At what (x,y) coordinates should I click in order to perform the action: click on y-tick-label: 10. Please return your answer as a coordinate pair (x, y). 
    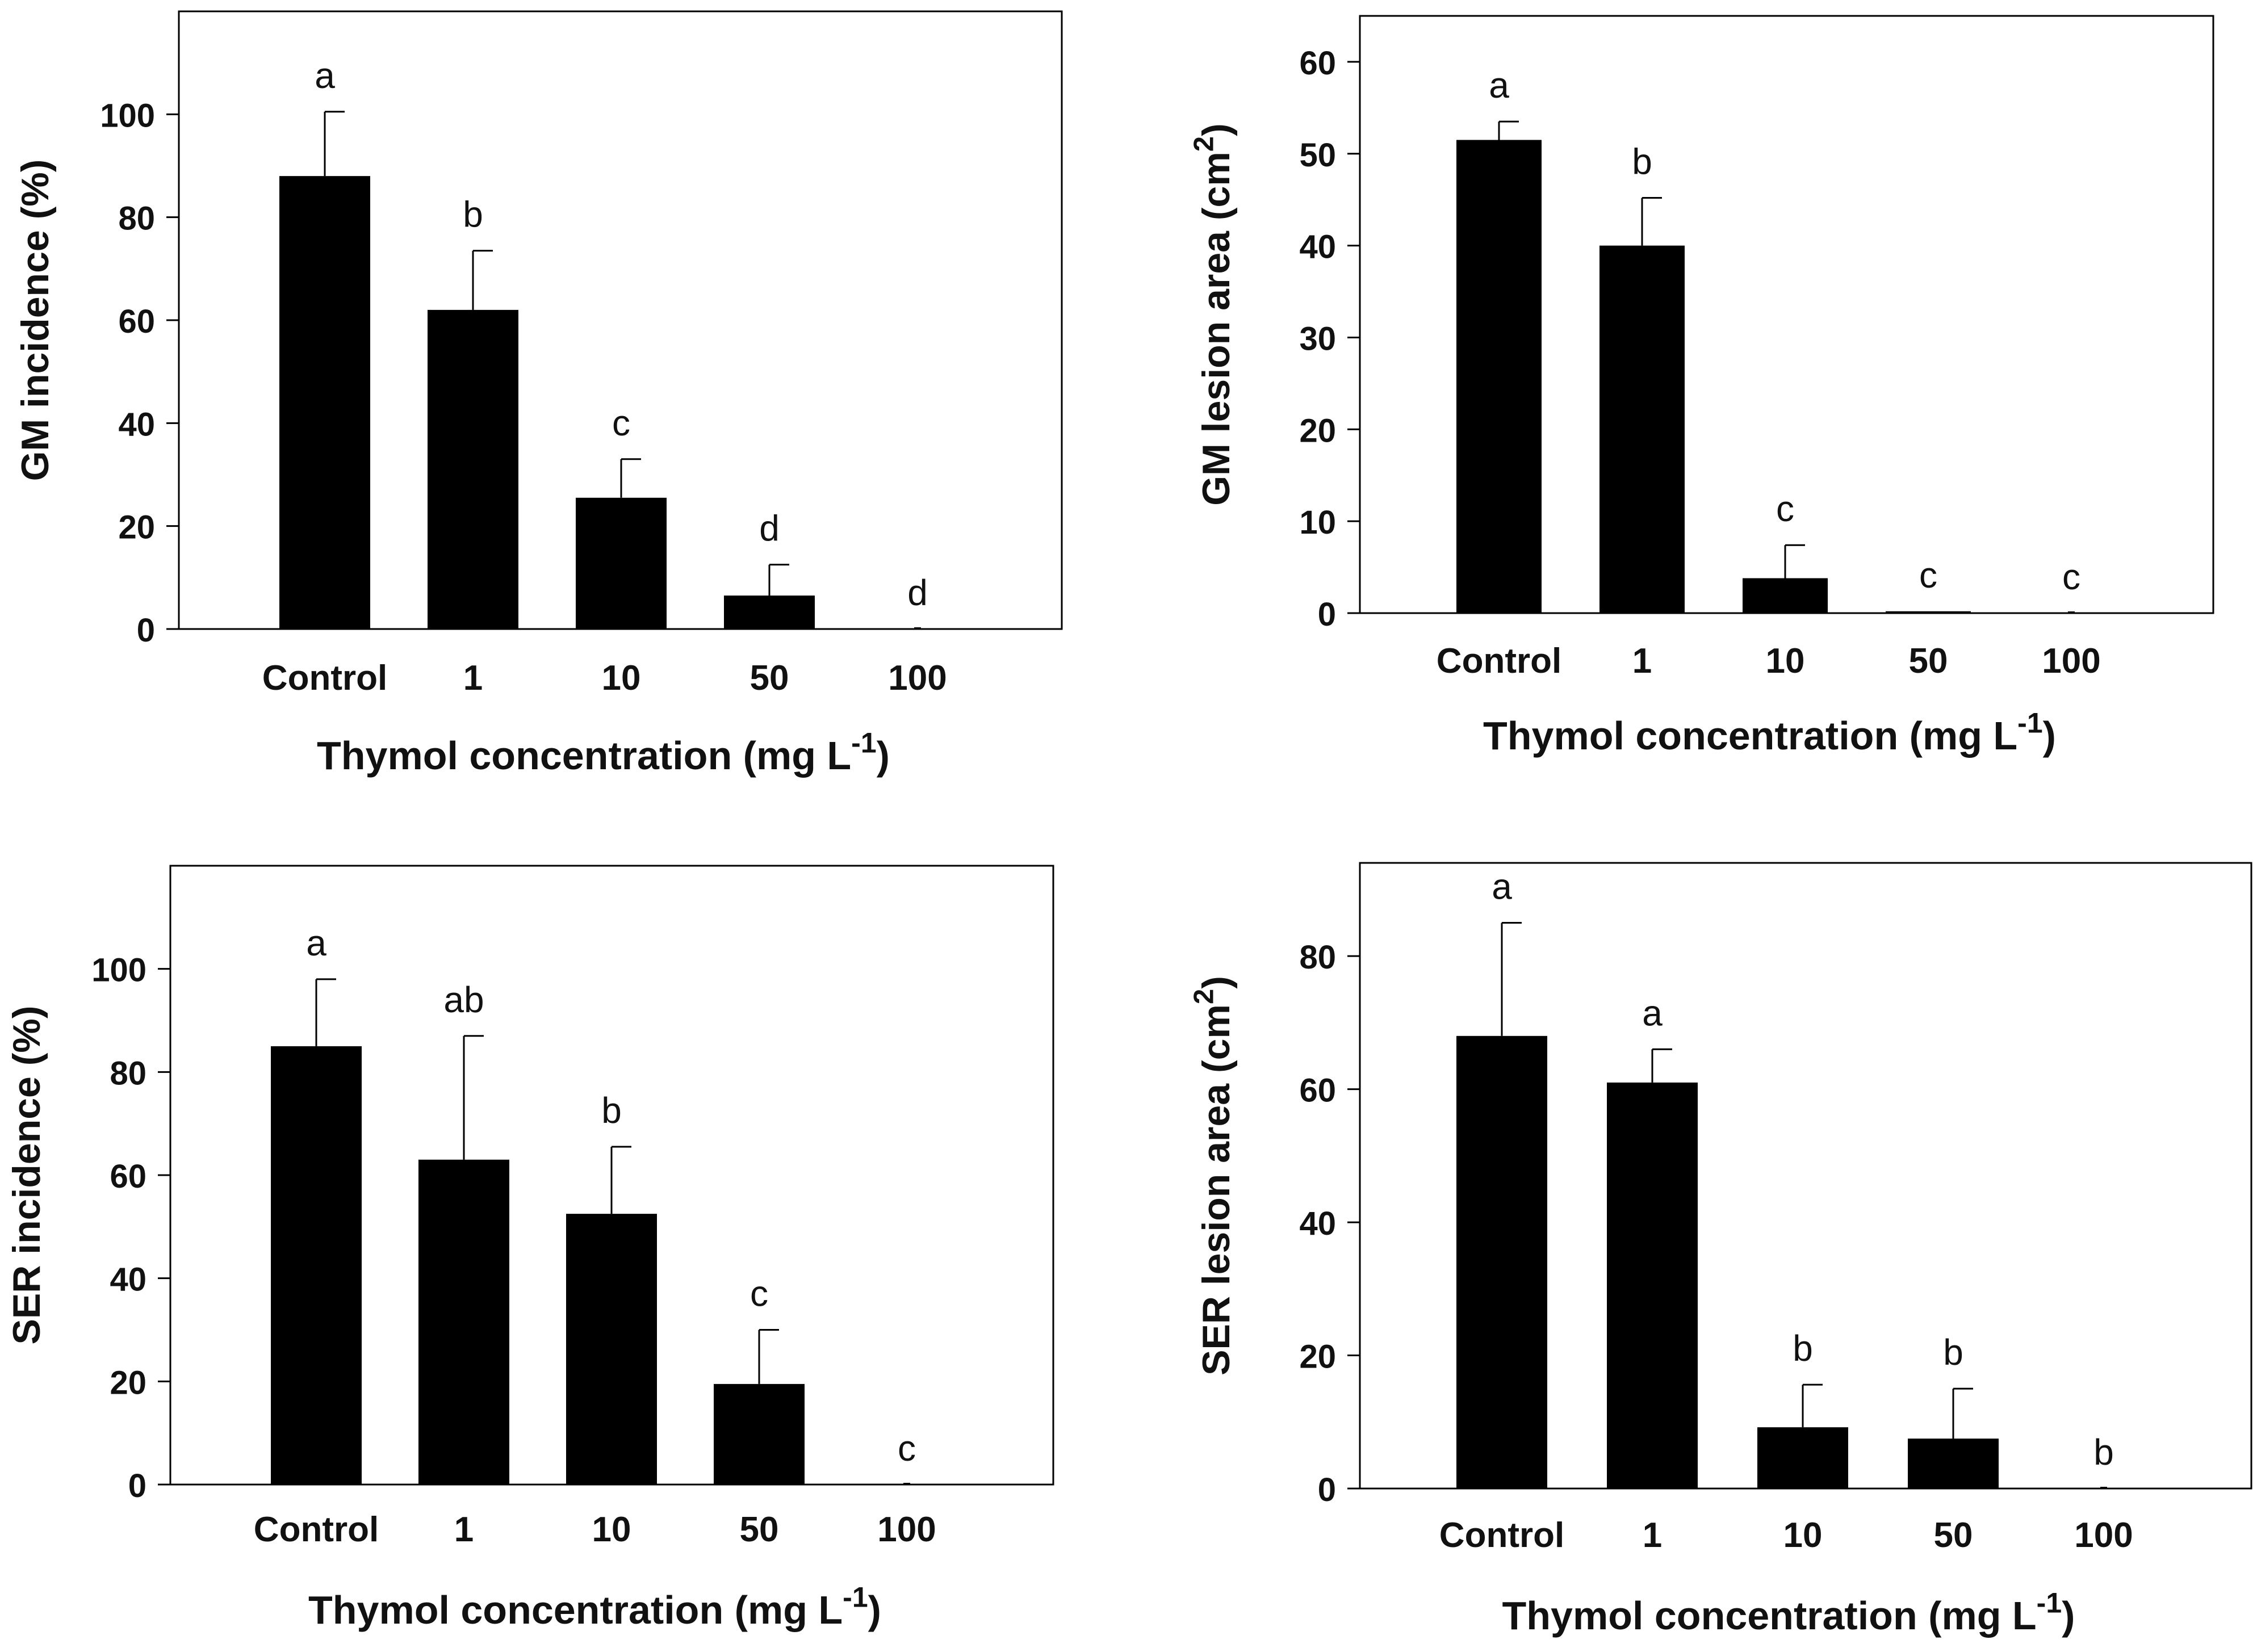
    Looking at the image, I should click on (1317, 522).